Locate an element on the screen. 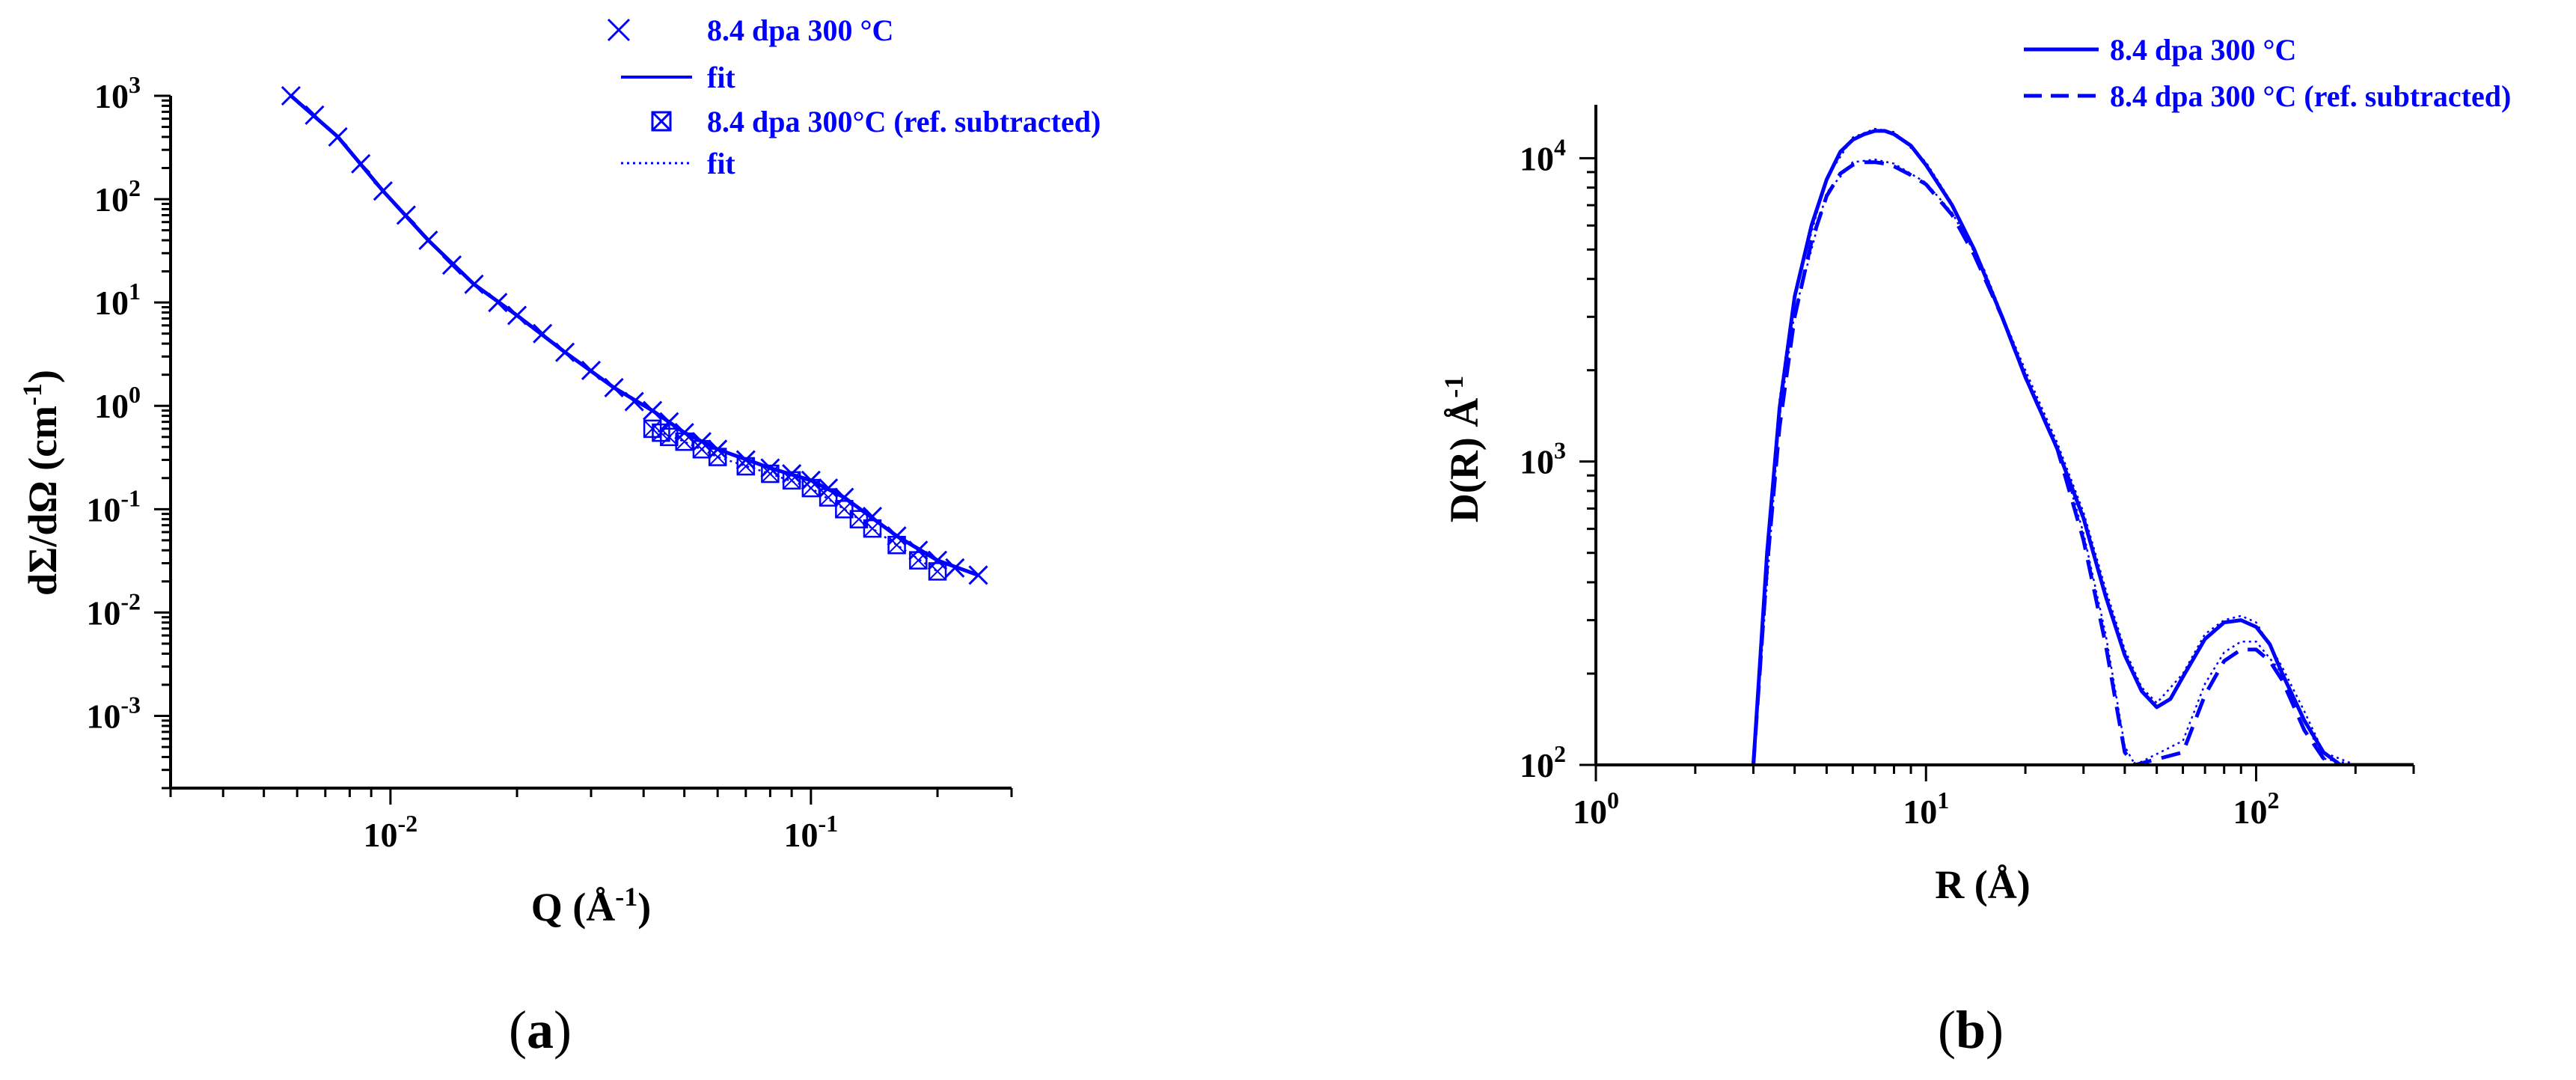  panel-b-x-tick-label: 10² is located at coordinates (2256, 809).